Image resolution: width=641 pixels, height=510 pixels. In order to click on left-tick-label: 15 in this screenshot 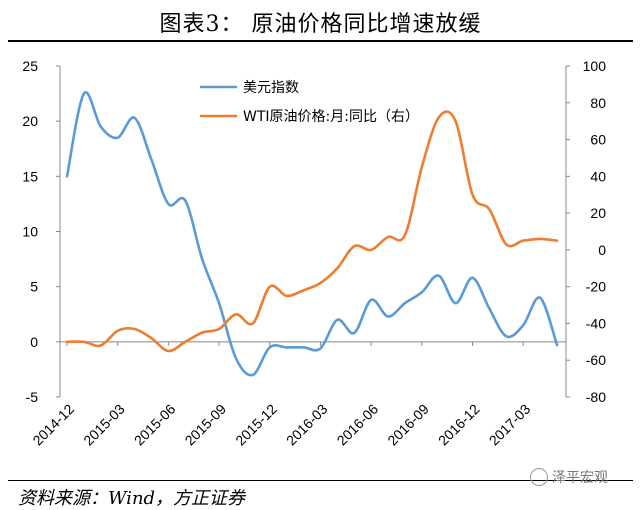, I will do `click(30, 176)`.